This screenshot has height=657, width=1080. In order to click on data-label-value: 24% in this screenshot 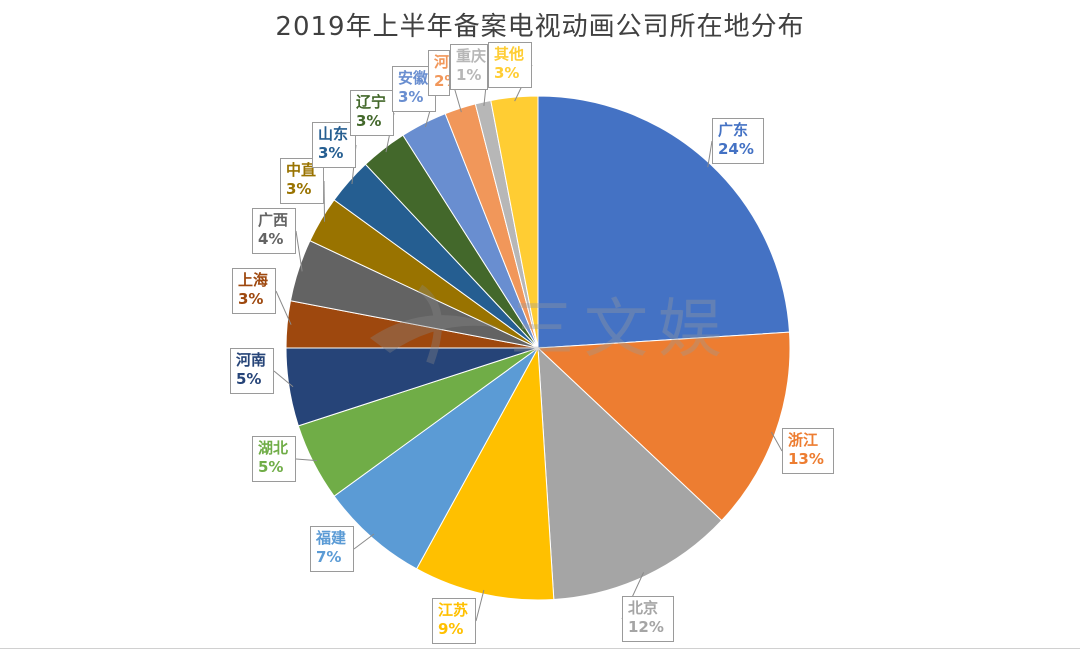, I will do `click(736, 149)`.